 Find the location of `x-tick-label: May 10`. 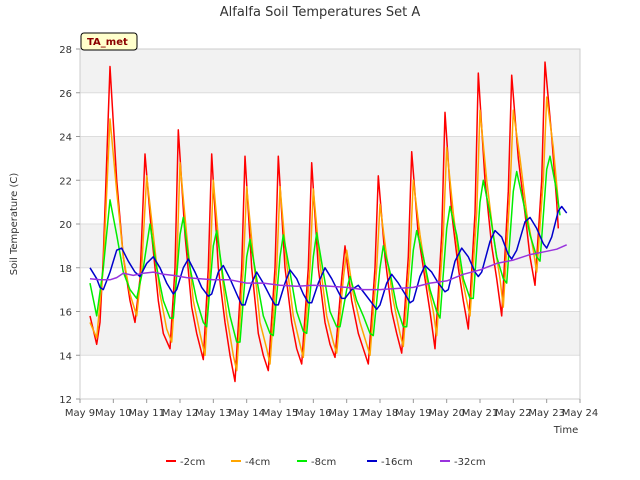

x-tick-label: May 10 is located at coordinates (113, 413).